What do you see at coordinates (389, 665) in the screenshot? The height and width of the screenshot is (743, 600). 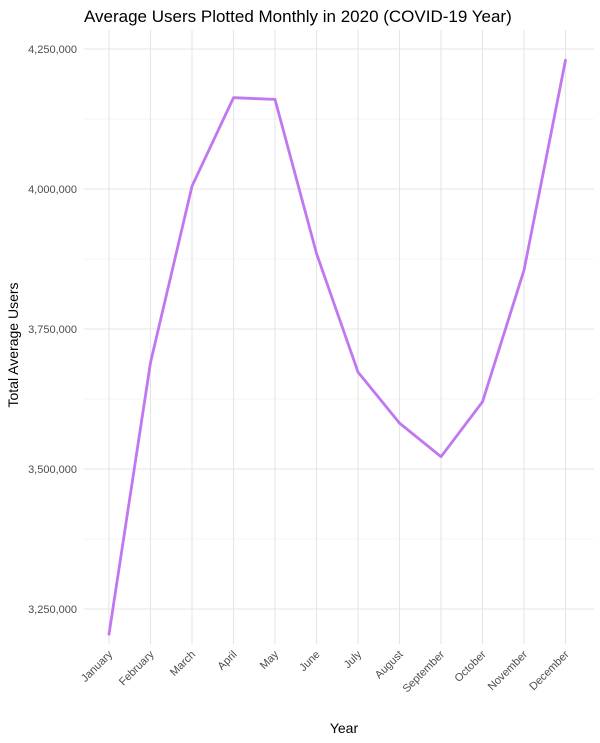 I see `x-tick-label: August` at bounding box center [389, 665].